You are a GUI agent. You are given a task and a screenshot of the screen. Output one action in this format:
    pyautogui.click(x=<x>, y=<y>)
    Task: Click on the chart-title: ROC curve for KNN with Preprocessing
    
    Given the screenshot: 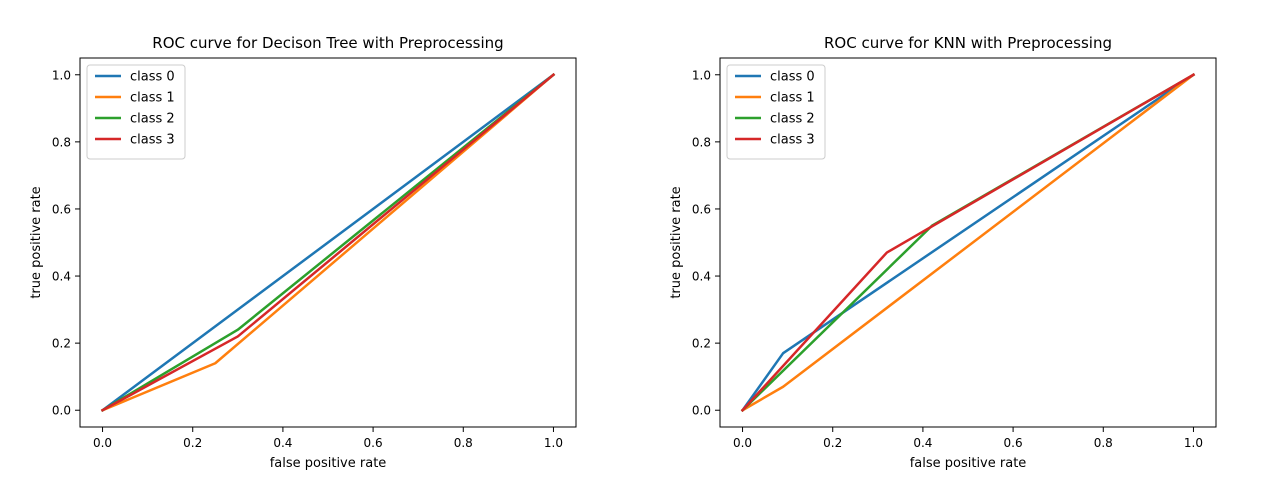 What is the action you would take?
    pyautogui.click(x=968, y=43)
    